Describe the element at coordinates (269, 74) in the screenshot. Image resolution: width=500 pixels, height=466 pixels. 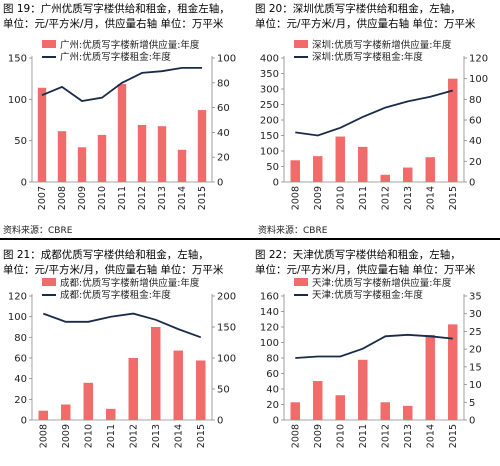
I see `left-tick-label: 350` at that location.